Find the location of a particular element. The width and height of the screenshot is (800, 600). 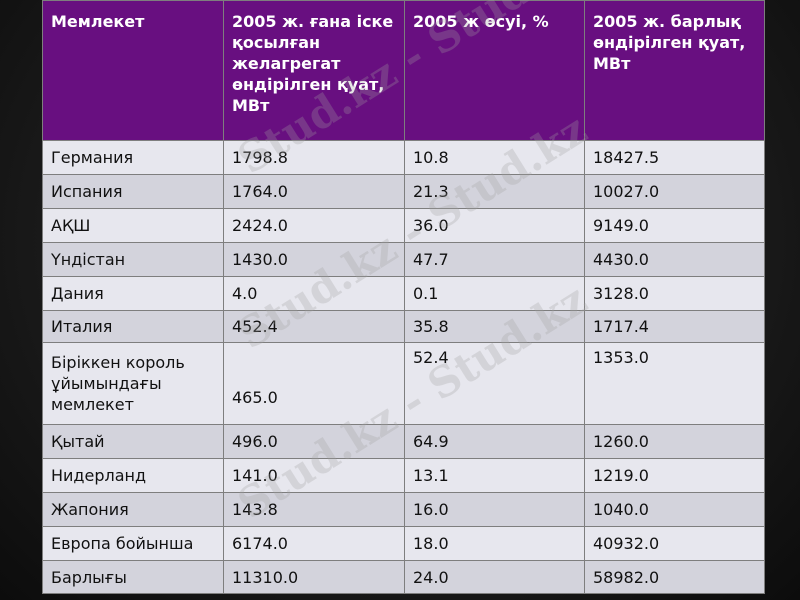

cell-total-capacity: 3128.0 is located at coordinates (674, 293).